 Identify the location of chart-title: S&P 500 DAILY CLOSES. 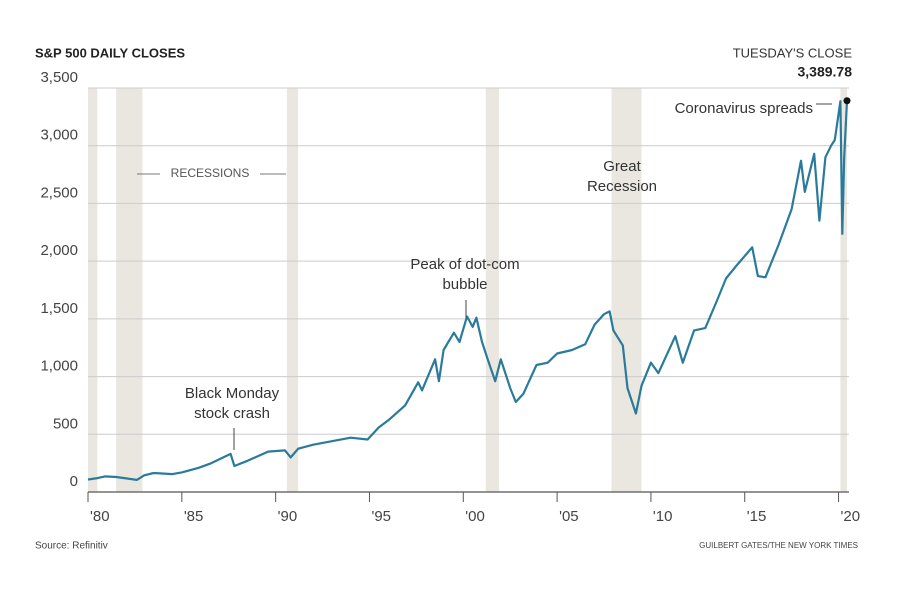
(110, 52).